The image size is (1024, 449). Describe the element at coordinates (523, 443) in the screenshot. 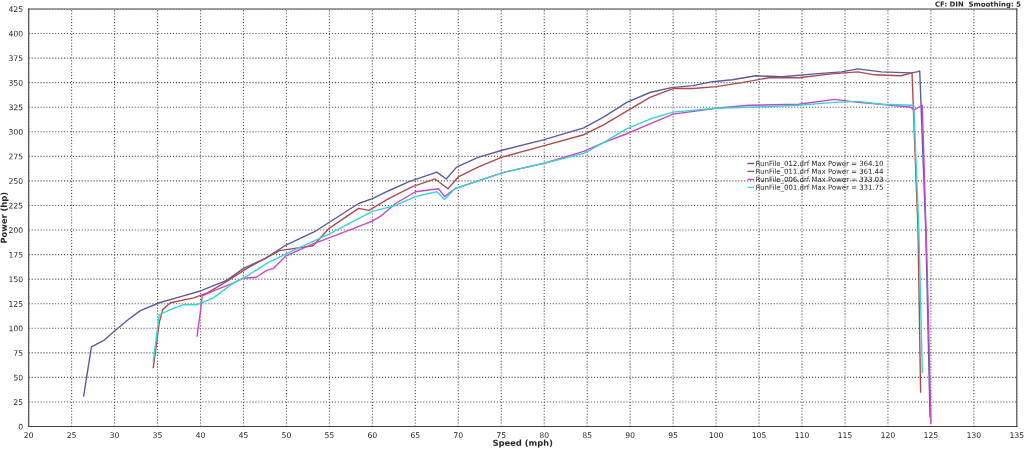

I see `x-axis-title: Speed (mph)` at that location.